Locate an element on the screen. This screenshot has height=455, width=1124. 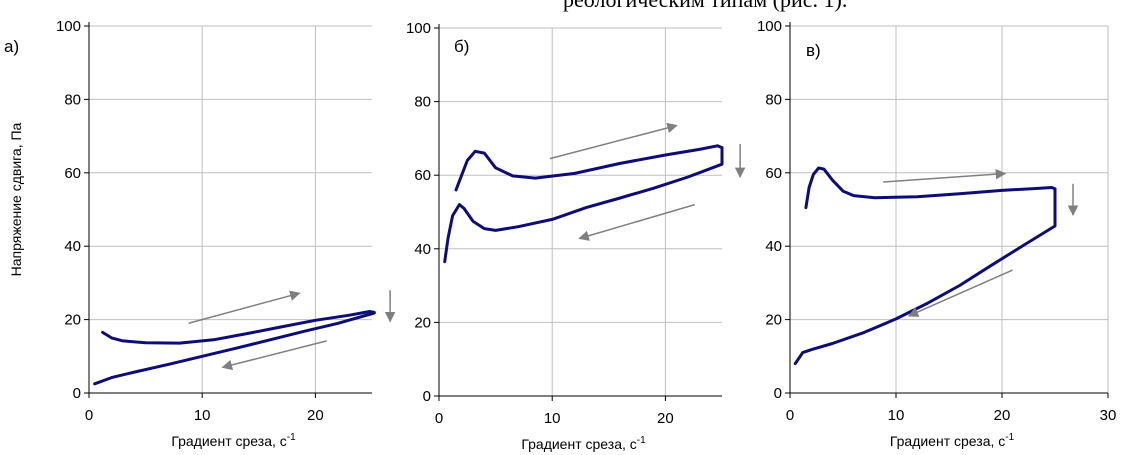
panel-label: а) is located at coordinates (11, 46).